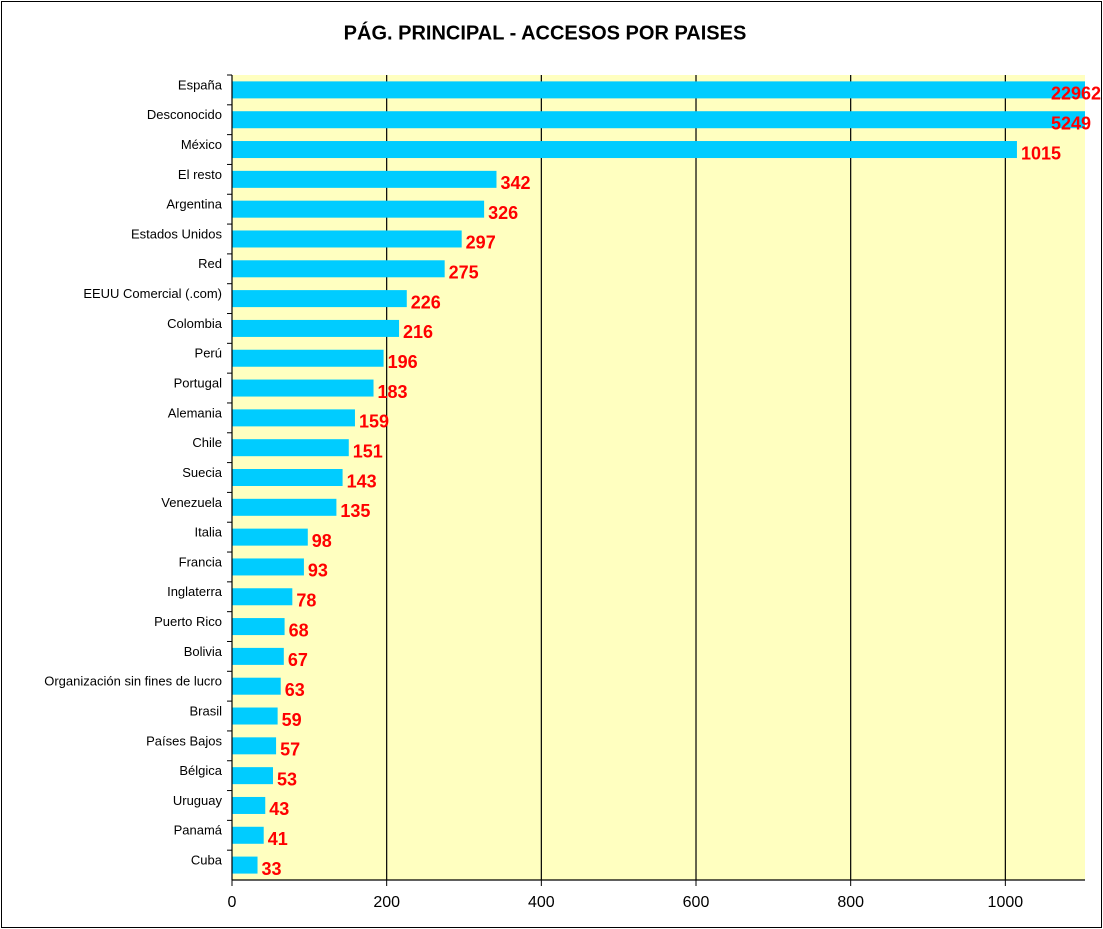  Describe the element at coordinates (188, 621) in the screenshot. I see `y-tick-label: Puerto Rico` at that location.